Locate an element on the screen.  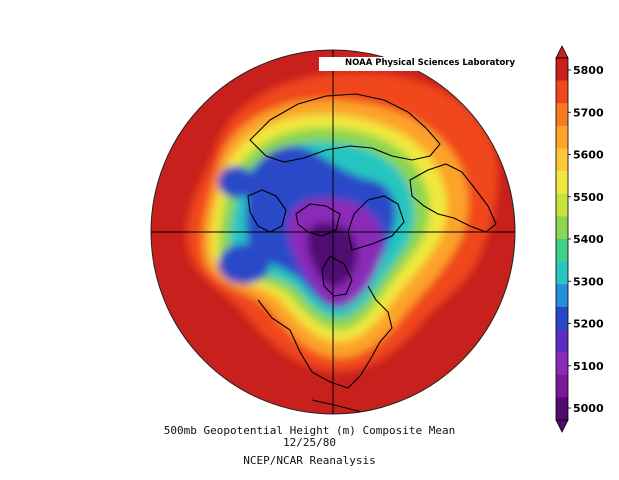
colorbar-tick-label: 5600 is located at coordinates (588, 155).